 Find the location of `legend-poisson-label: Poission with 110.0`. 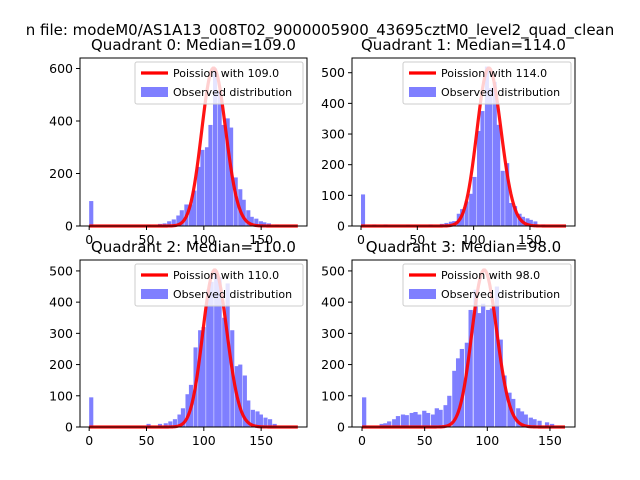

legend-poisson-label: Poission with 110.0 is located at coordinates (226, 275).